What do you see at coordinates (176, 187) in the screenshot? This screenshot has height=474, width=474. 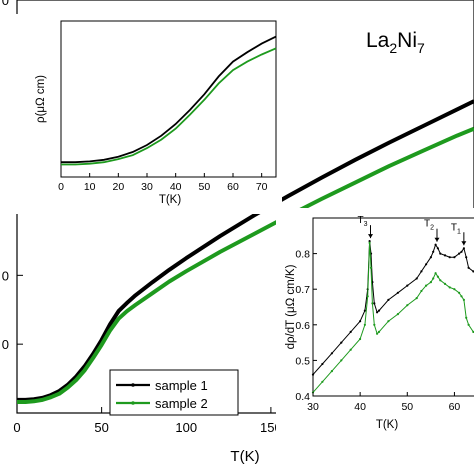 I see `inset-a-x-tick-label: 40` at bounding box center [176, 187].